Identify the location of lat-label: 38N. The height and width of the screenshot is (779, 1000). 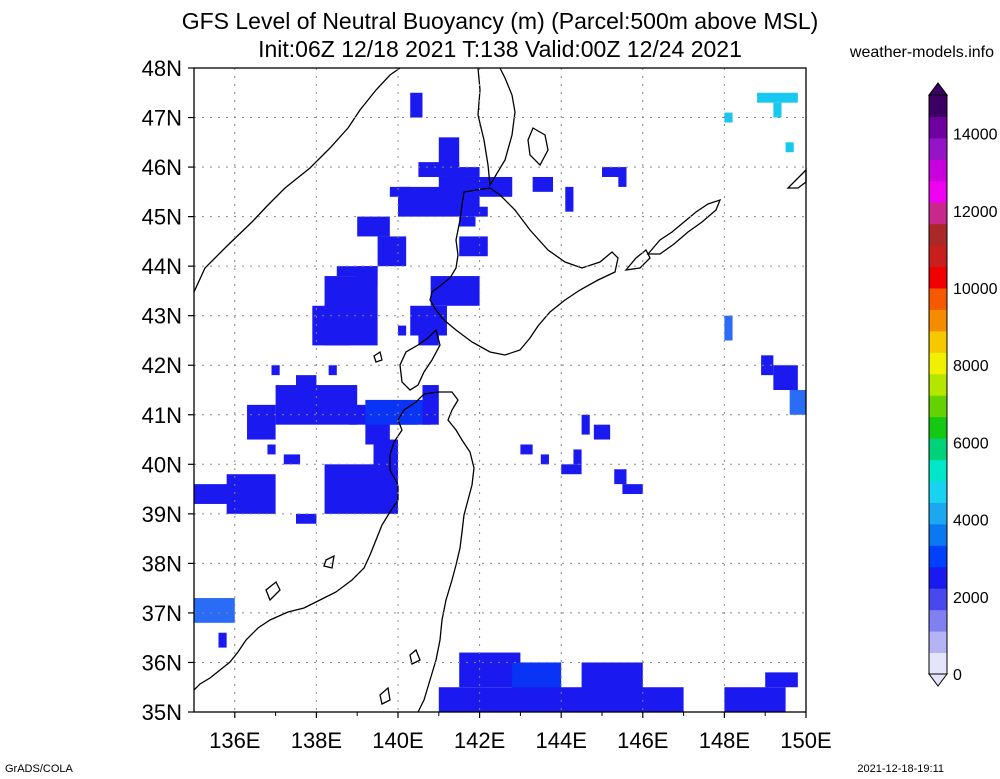
(162, 563).